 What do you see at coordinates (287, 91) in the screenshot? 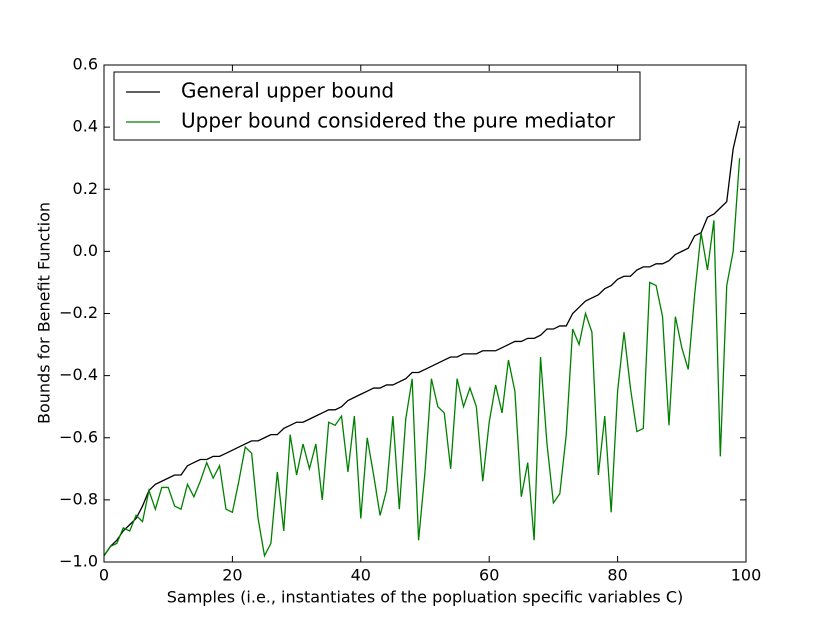
I see `legend-label: General upper bound` at bounding box center [287, 91].